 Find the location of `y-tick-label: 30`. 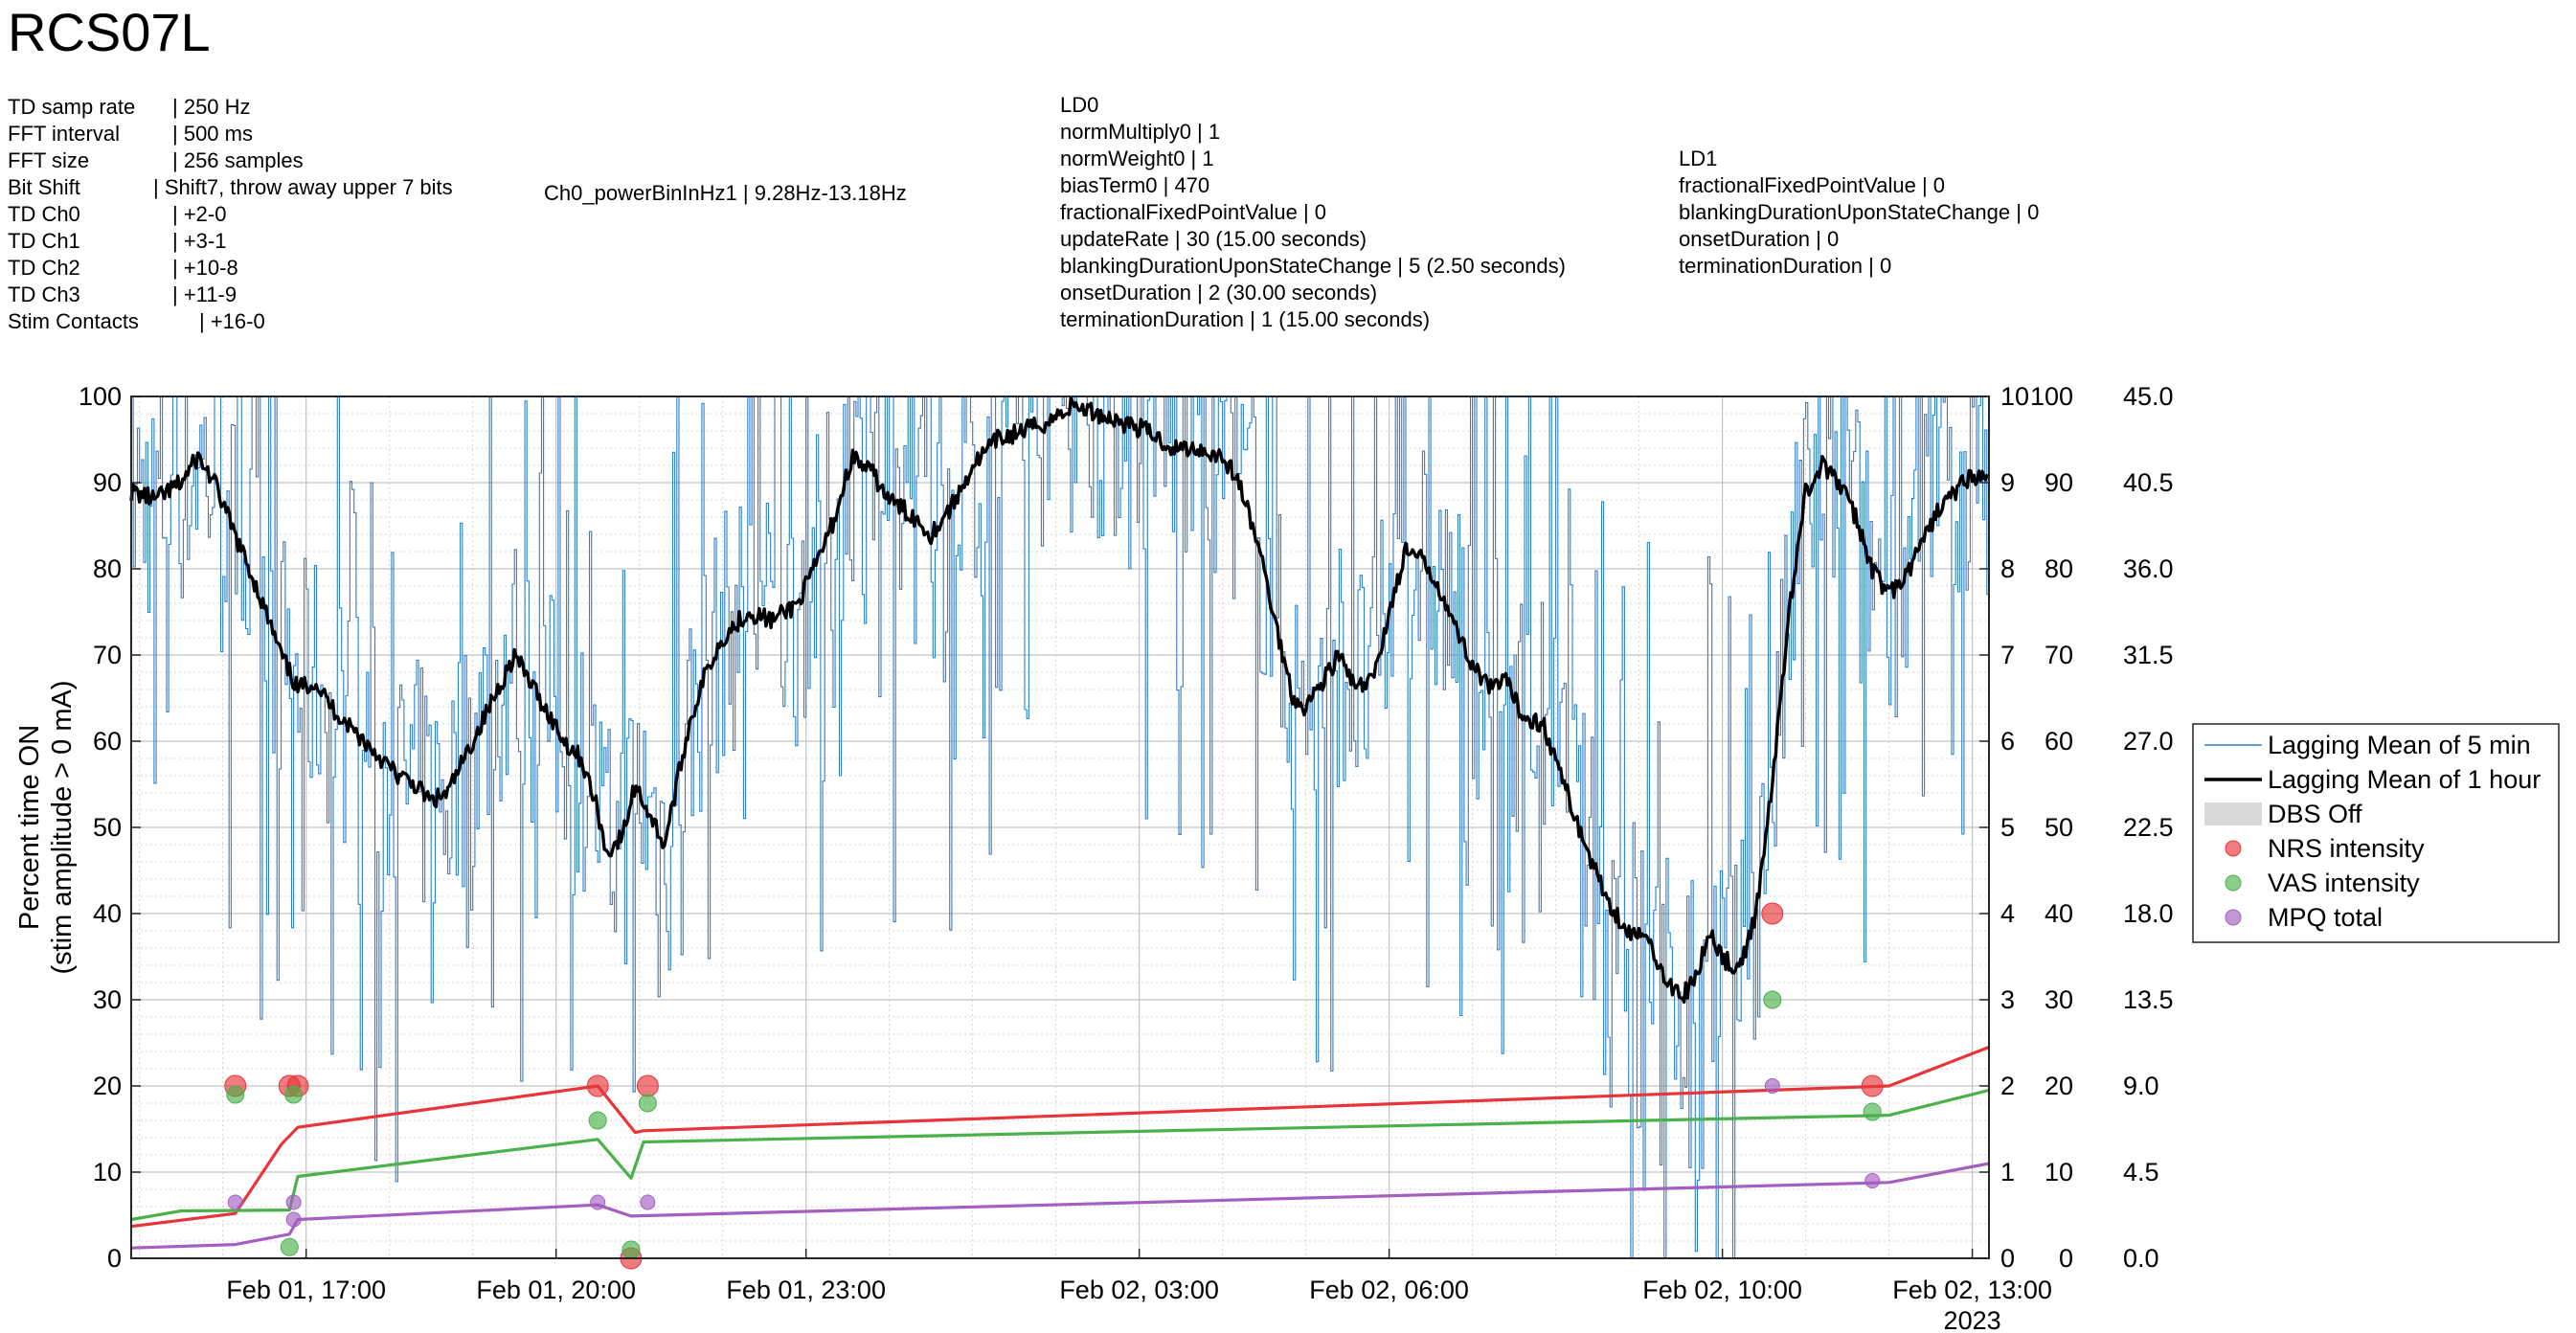

y-tick-label: 30 is located at coordinates (107, 999).